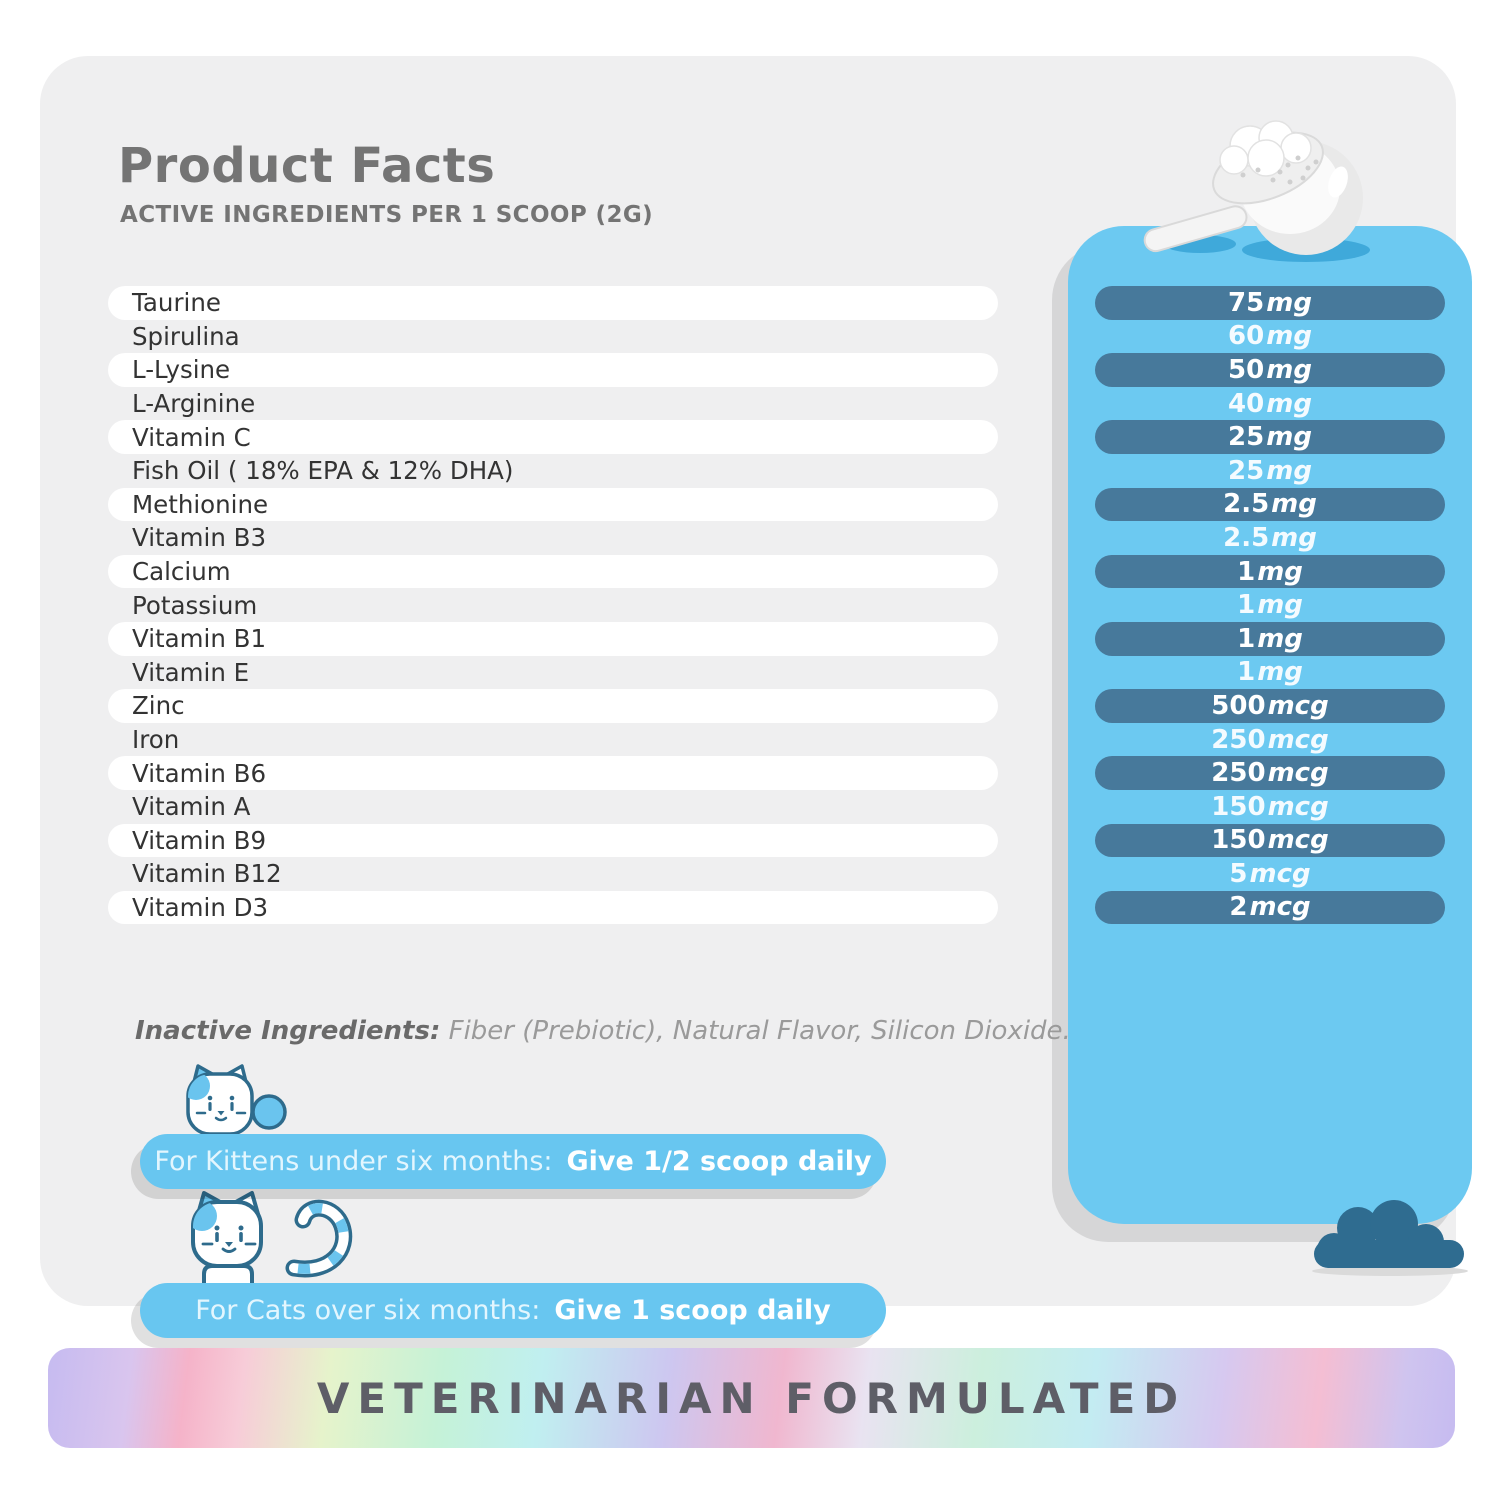  Describe the element at coordinates (353, 1161) in the screenshot. I see `kitten-dosage-prefix: For Kittens under six months:` at that location.